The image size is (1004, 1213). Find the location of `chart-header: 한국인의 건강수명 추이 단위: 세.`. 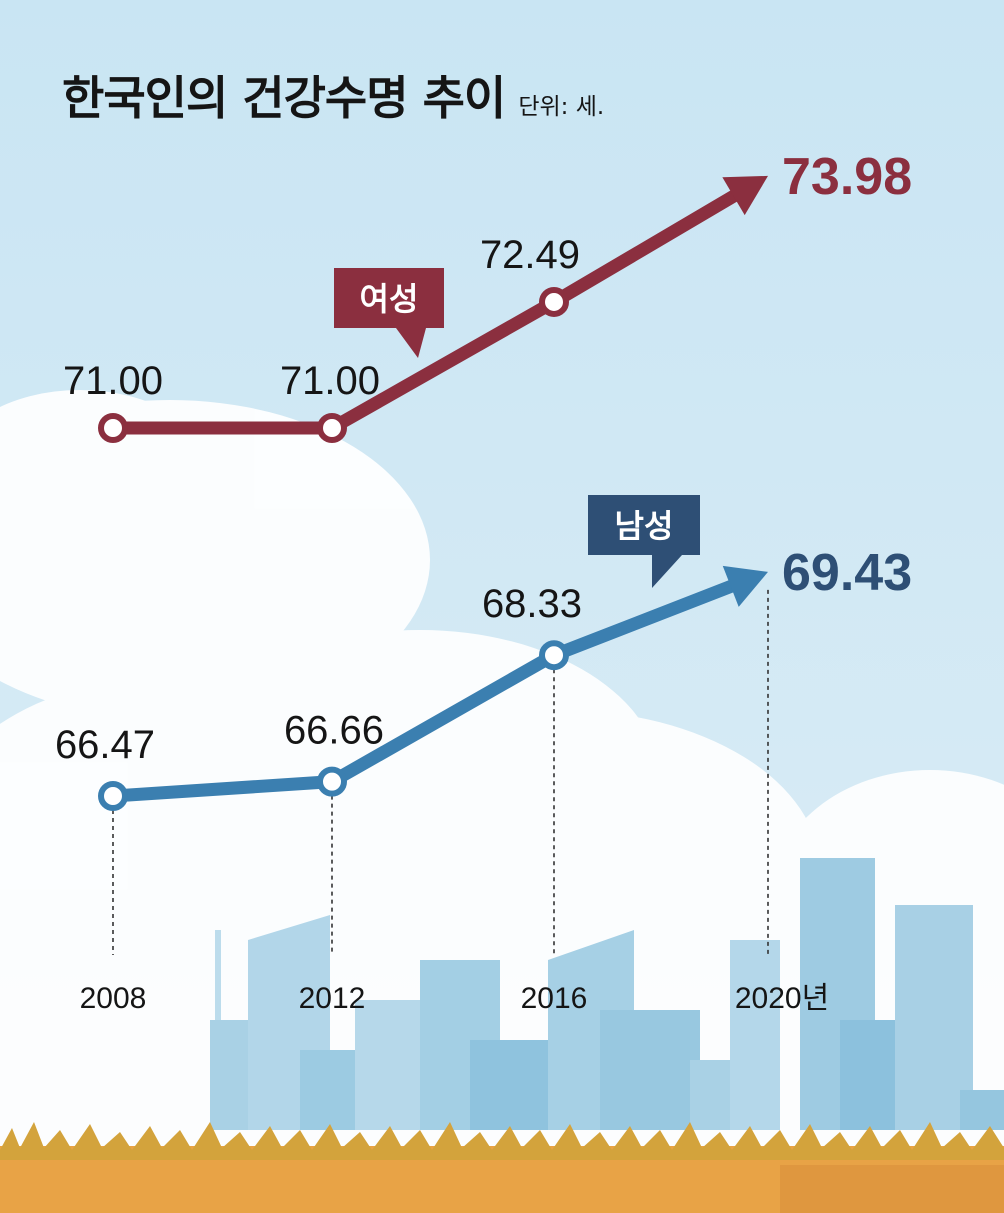

chart-header: 한국인의 건강수명 추이 단위: 세. is located at coordinates (333, 95).